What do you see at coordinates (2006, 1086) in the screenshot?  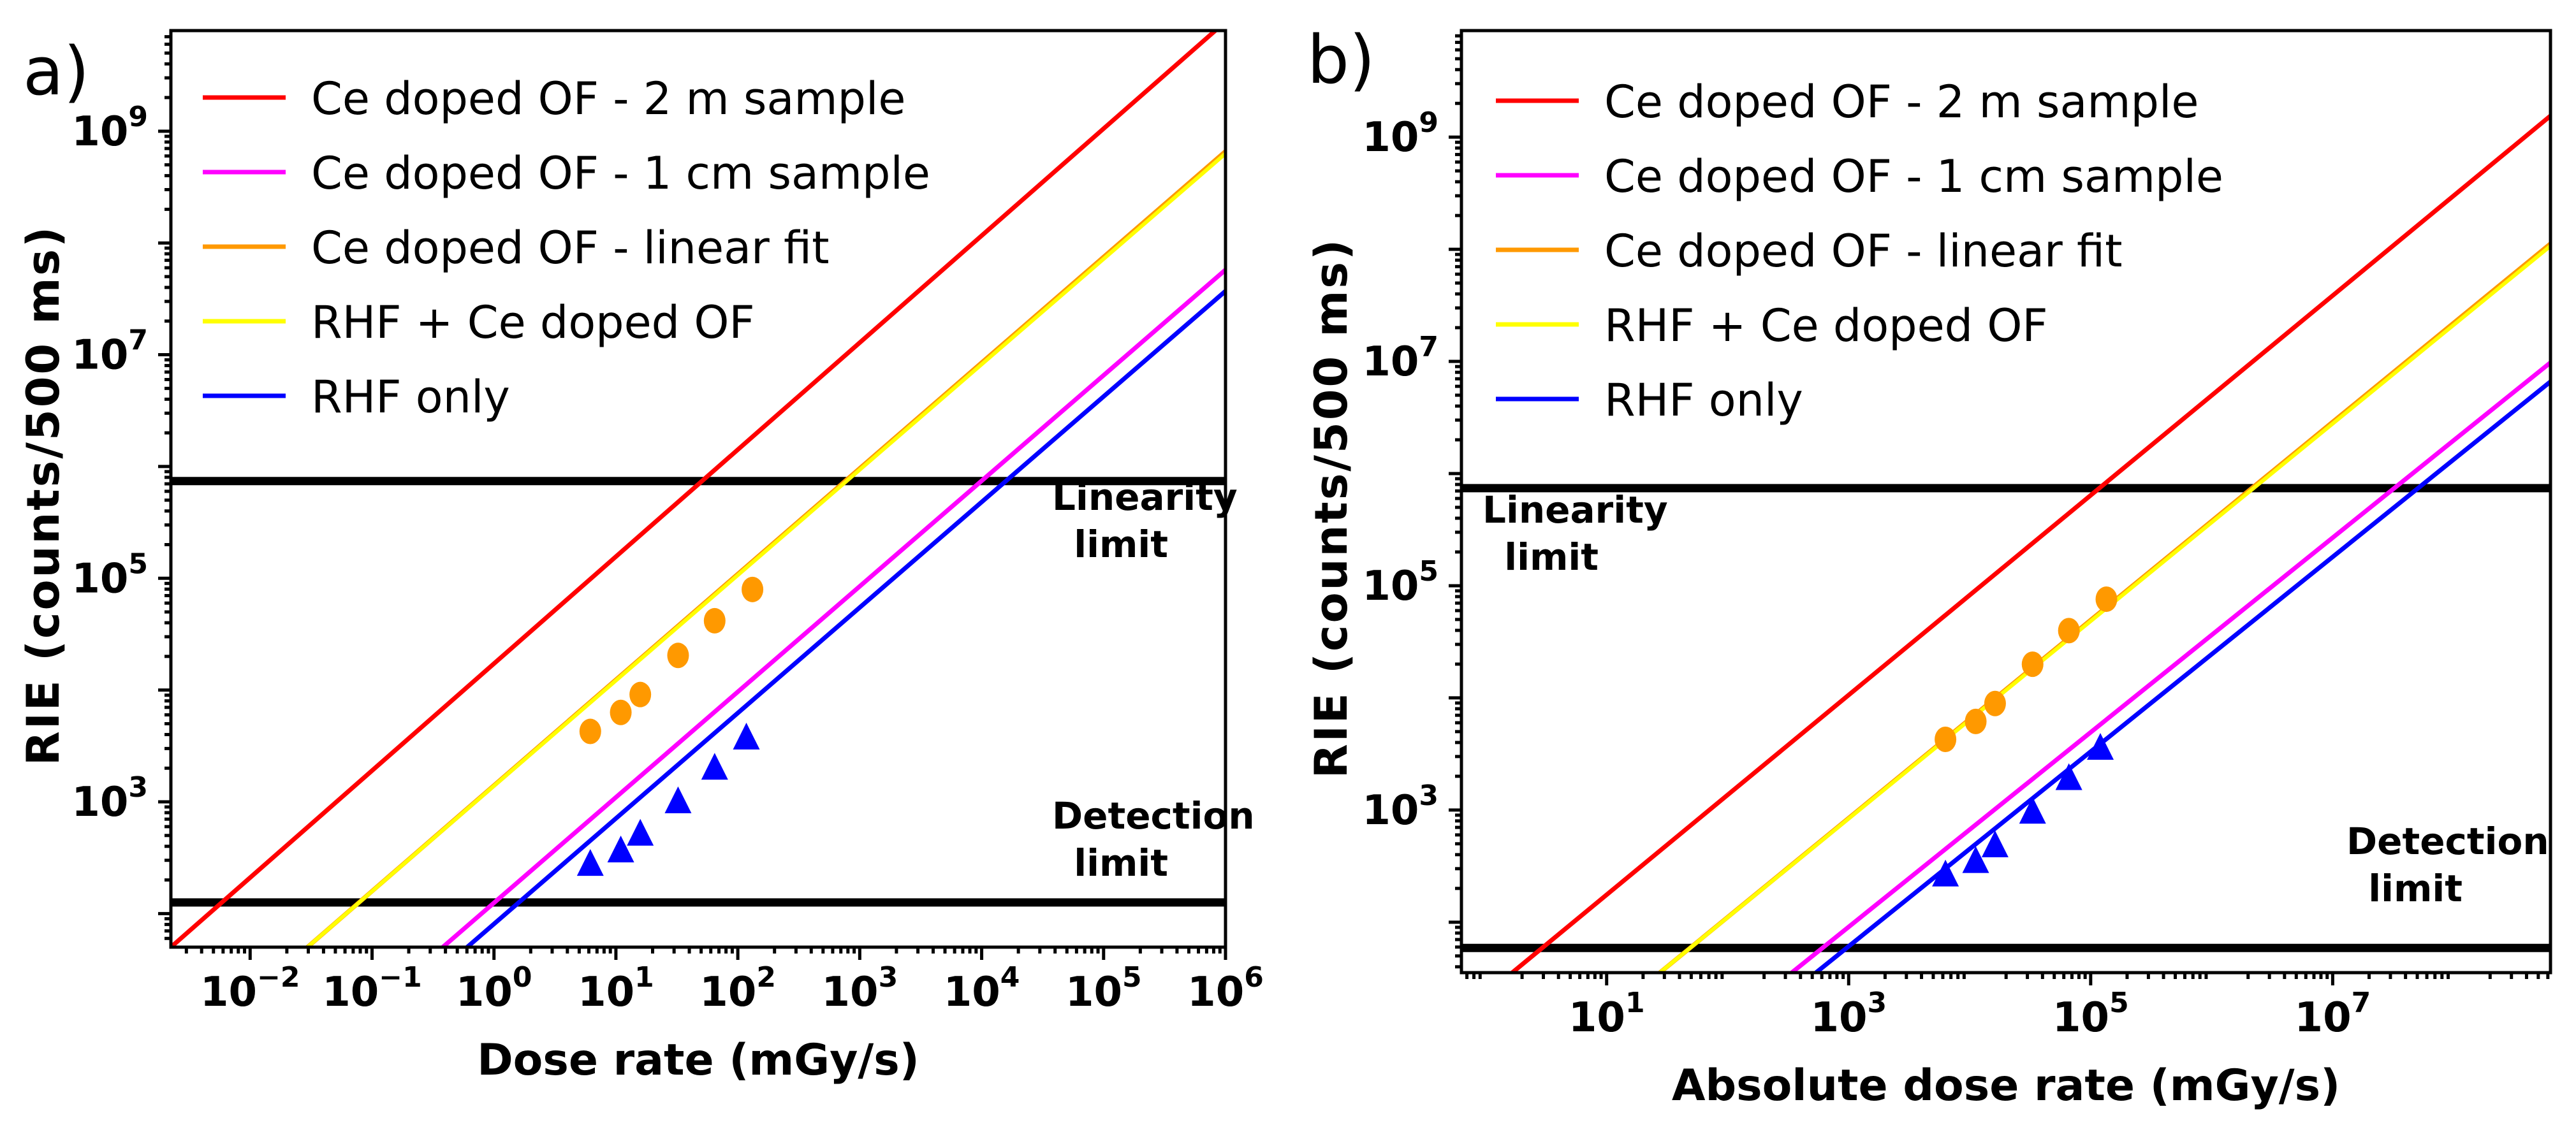 I see `x-axis-label: Absolute dose rate (mGy/s)` at bounding box center [2006, 1086].